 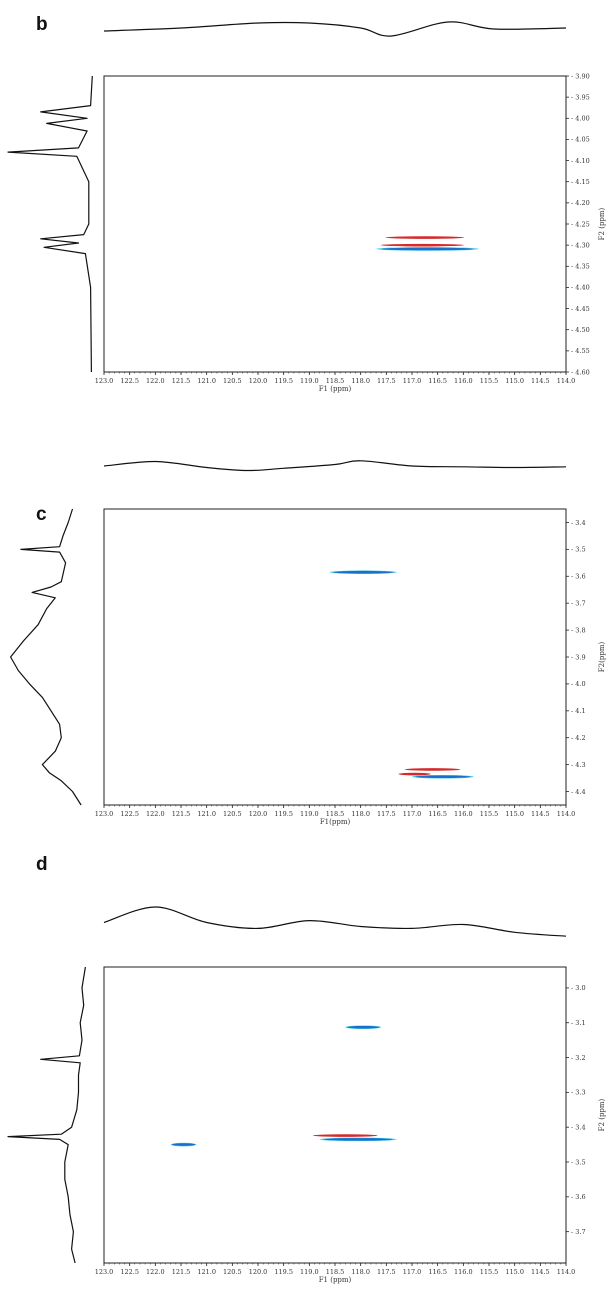 What do you see at coordinates (580, 203) in the screenshot?
I see `y-tick-label: - 4.20` at bounding box center [580, 203].